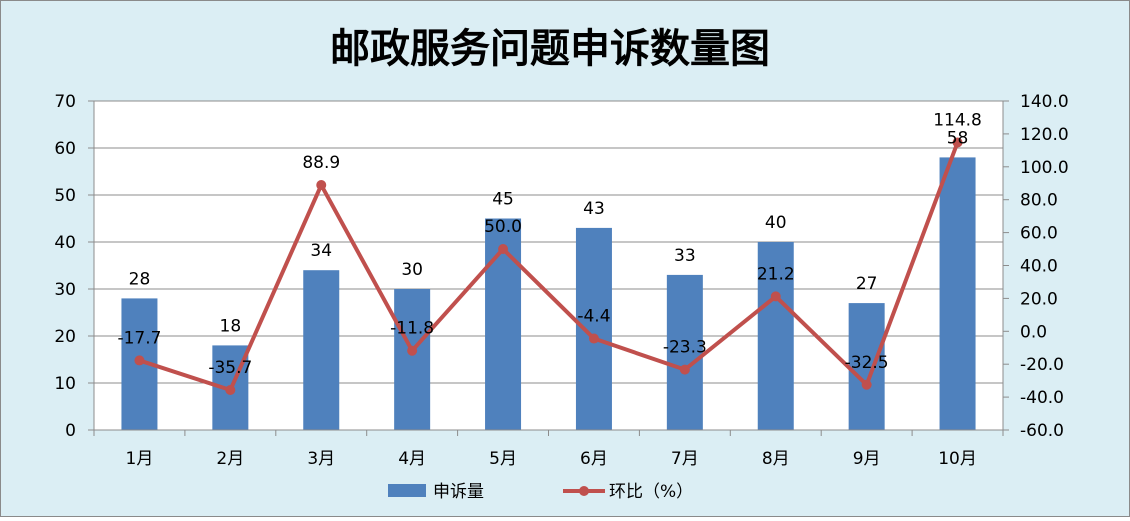 Image resolution: width=1130 pixels, height=521 pixels. Describe the element at coordinates (139, 360) in the screenshot. I see `line-point-1月` at that location.